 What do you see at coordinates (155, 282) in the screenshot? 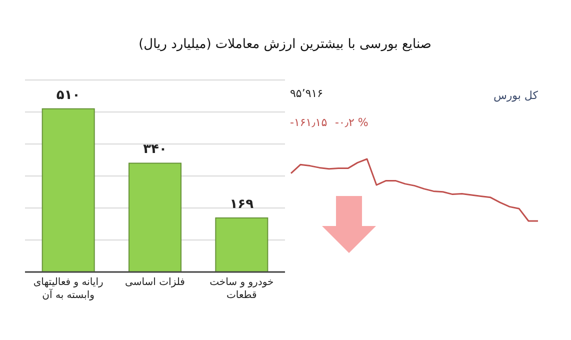
I see `x-tick-label: فلزات اساسی` at bounding box center [155, 282].